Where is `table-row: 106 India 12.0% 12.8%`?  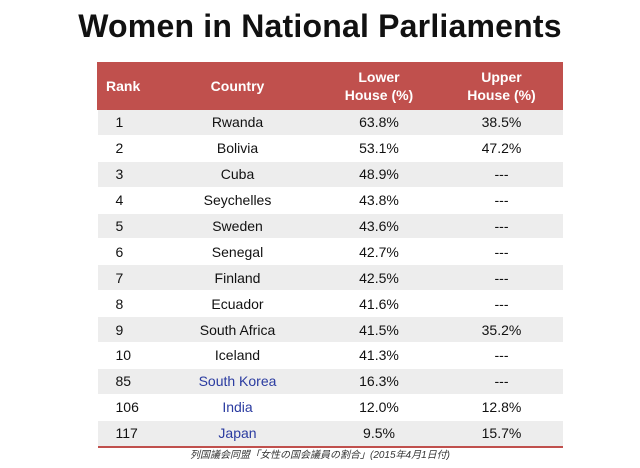
table-row: 106 India 12.0% 12.8% is located at coordinates (330, 407).